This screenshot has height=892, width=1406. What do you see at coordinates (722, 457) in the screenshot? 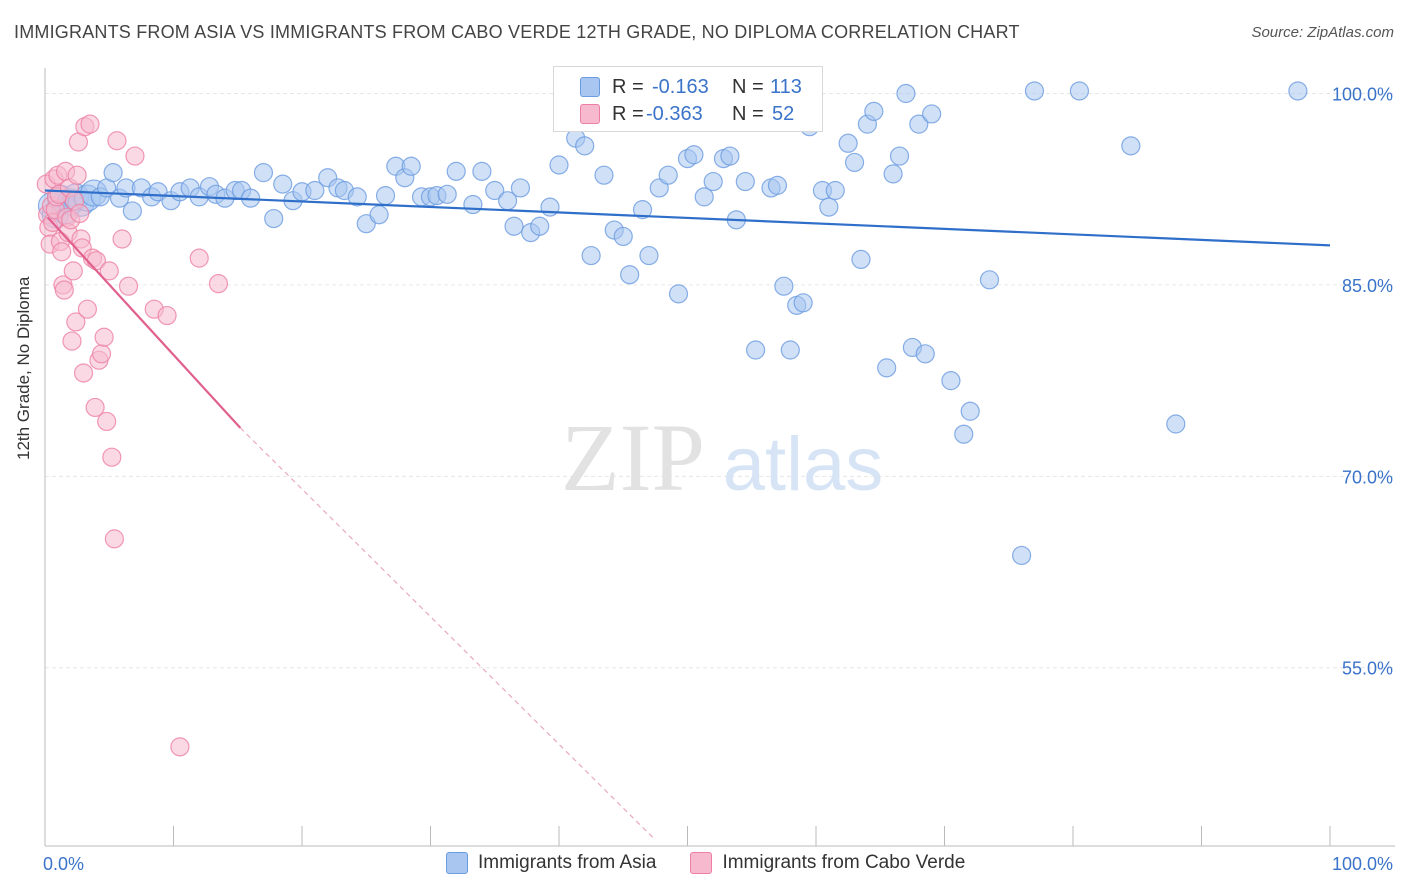
I see `watermark: ZIP atlas` at bounding box center [722, 457].